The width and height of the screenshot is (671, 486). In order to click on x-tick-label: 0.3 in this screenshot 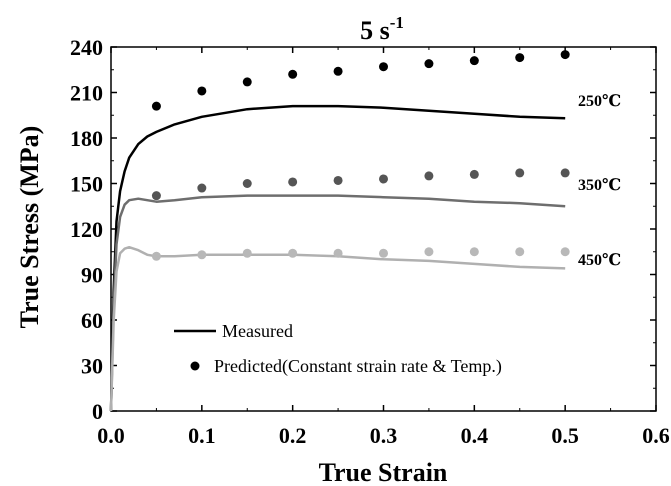, I will do `click(384, 435)`.